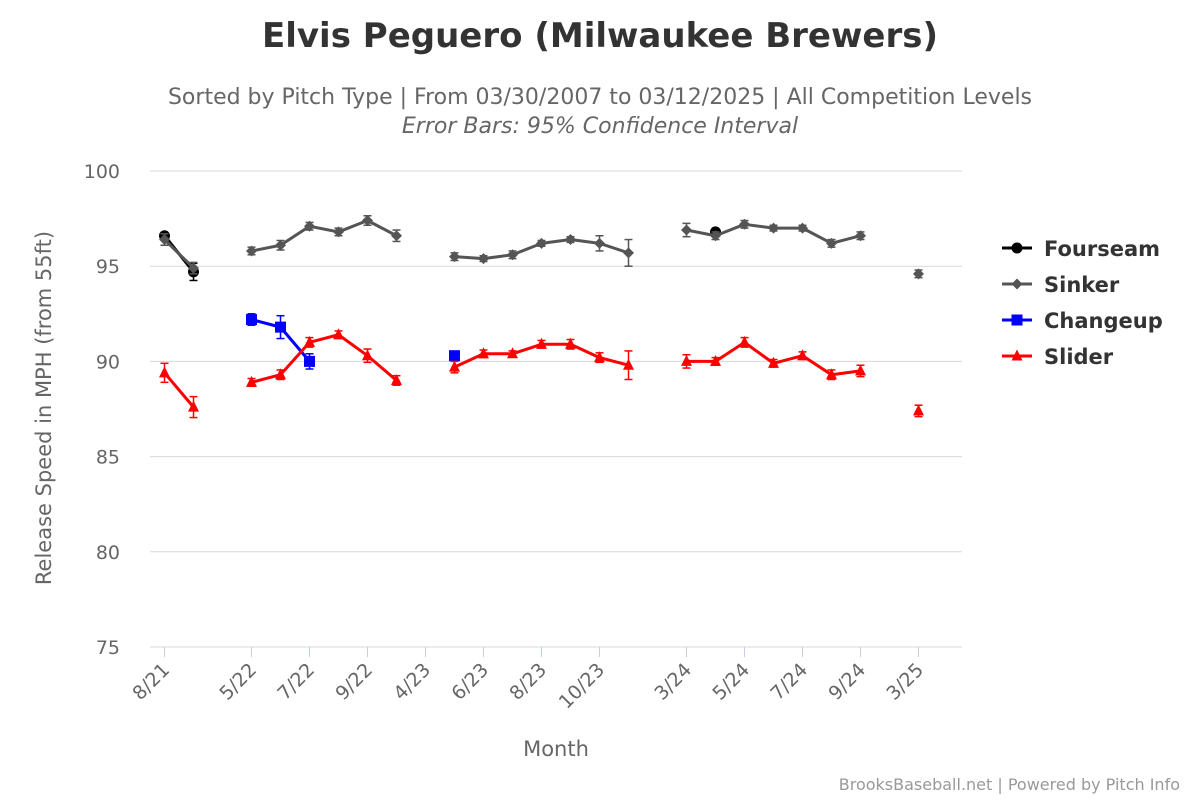 This screenshot has width=1200, height=800. What do you see at coordinates (108, 362) in the screenshot?
I see `y-tick-label: 90` at bounding box center [108, 362].